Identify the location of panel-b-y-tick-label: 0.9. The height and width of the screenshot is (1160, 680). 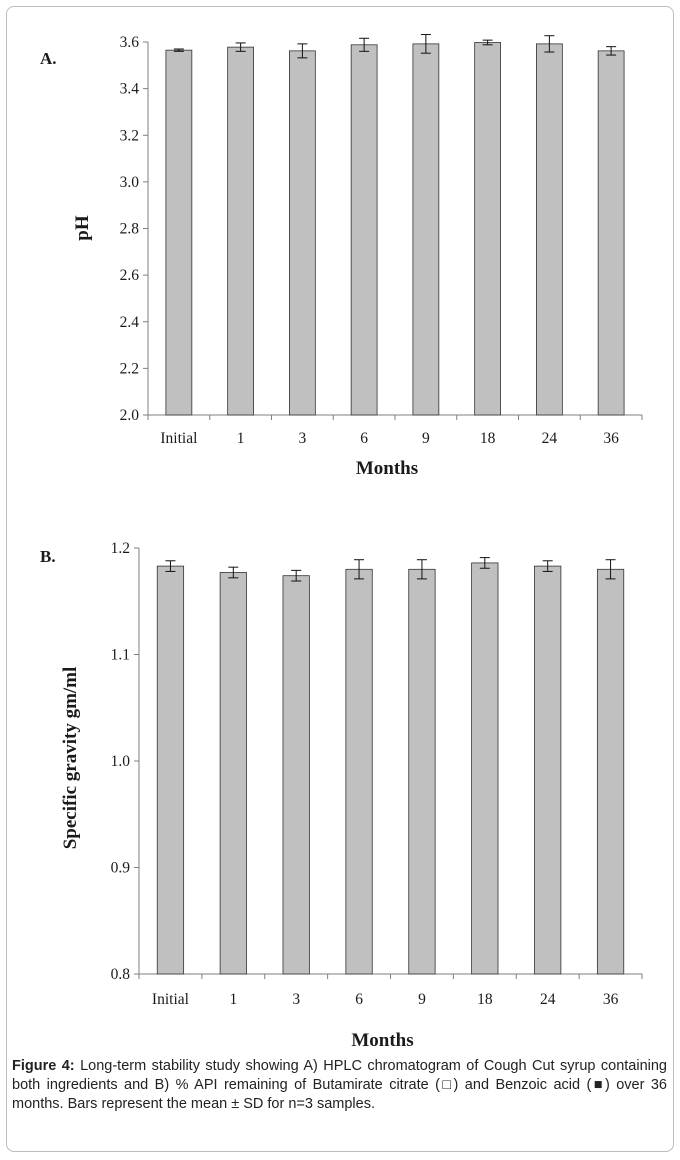
(121, 868).